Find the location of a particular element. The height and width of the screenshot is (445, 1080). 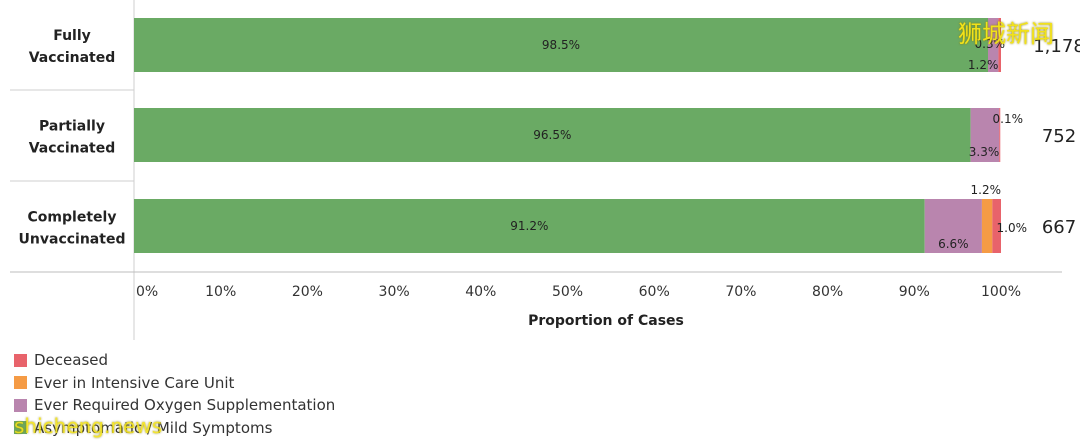

category-total: 667 is located at coordinates (1059, 227).